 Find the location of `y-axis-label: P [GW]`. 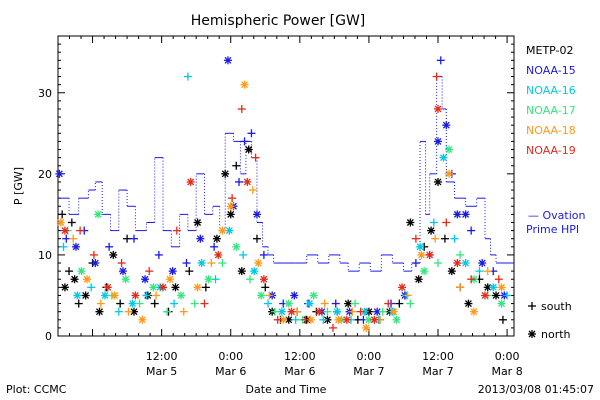

y-axis-label: P [GW] is located at coordinates (18, 186).